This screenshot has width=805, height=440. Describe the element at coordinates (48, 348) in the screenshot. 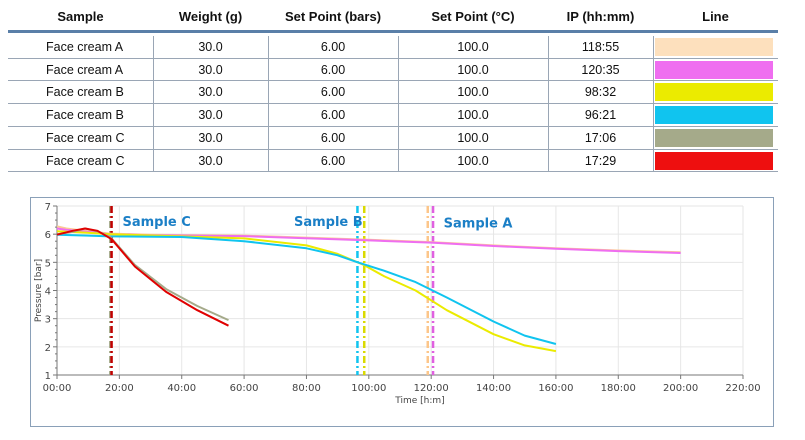

I see `y-tick-label: 2` at that location.